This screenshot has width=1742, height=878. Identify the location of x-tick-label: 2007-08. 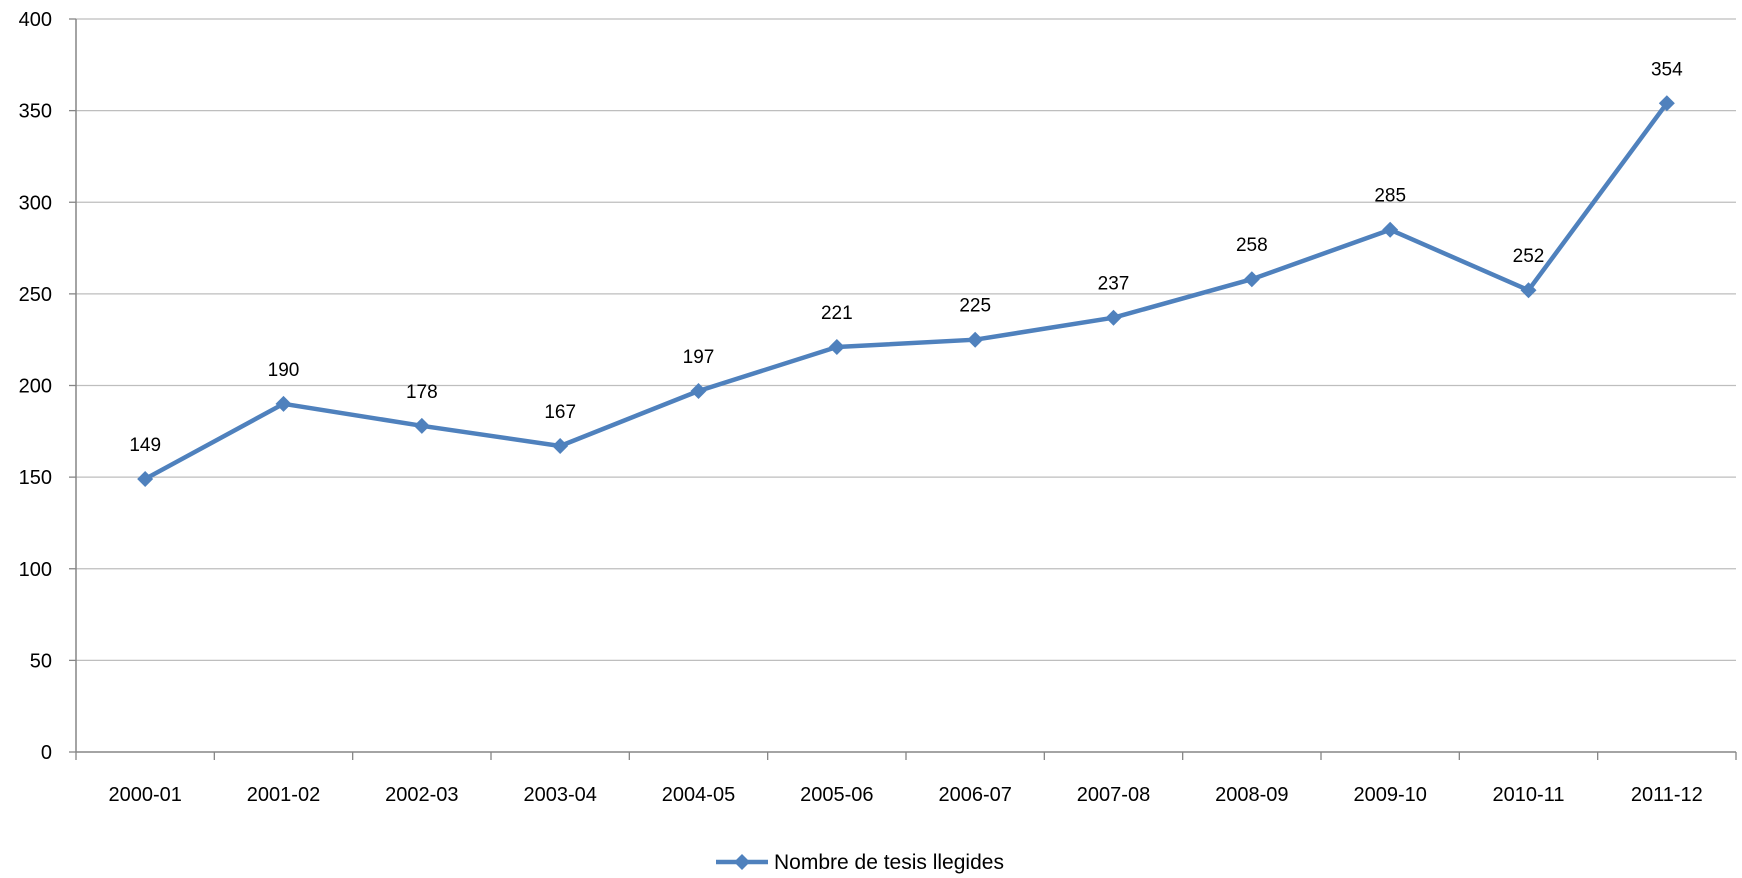
(1113, 795).